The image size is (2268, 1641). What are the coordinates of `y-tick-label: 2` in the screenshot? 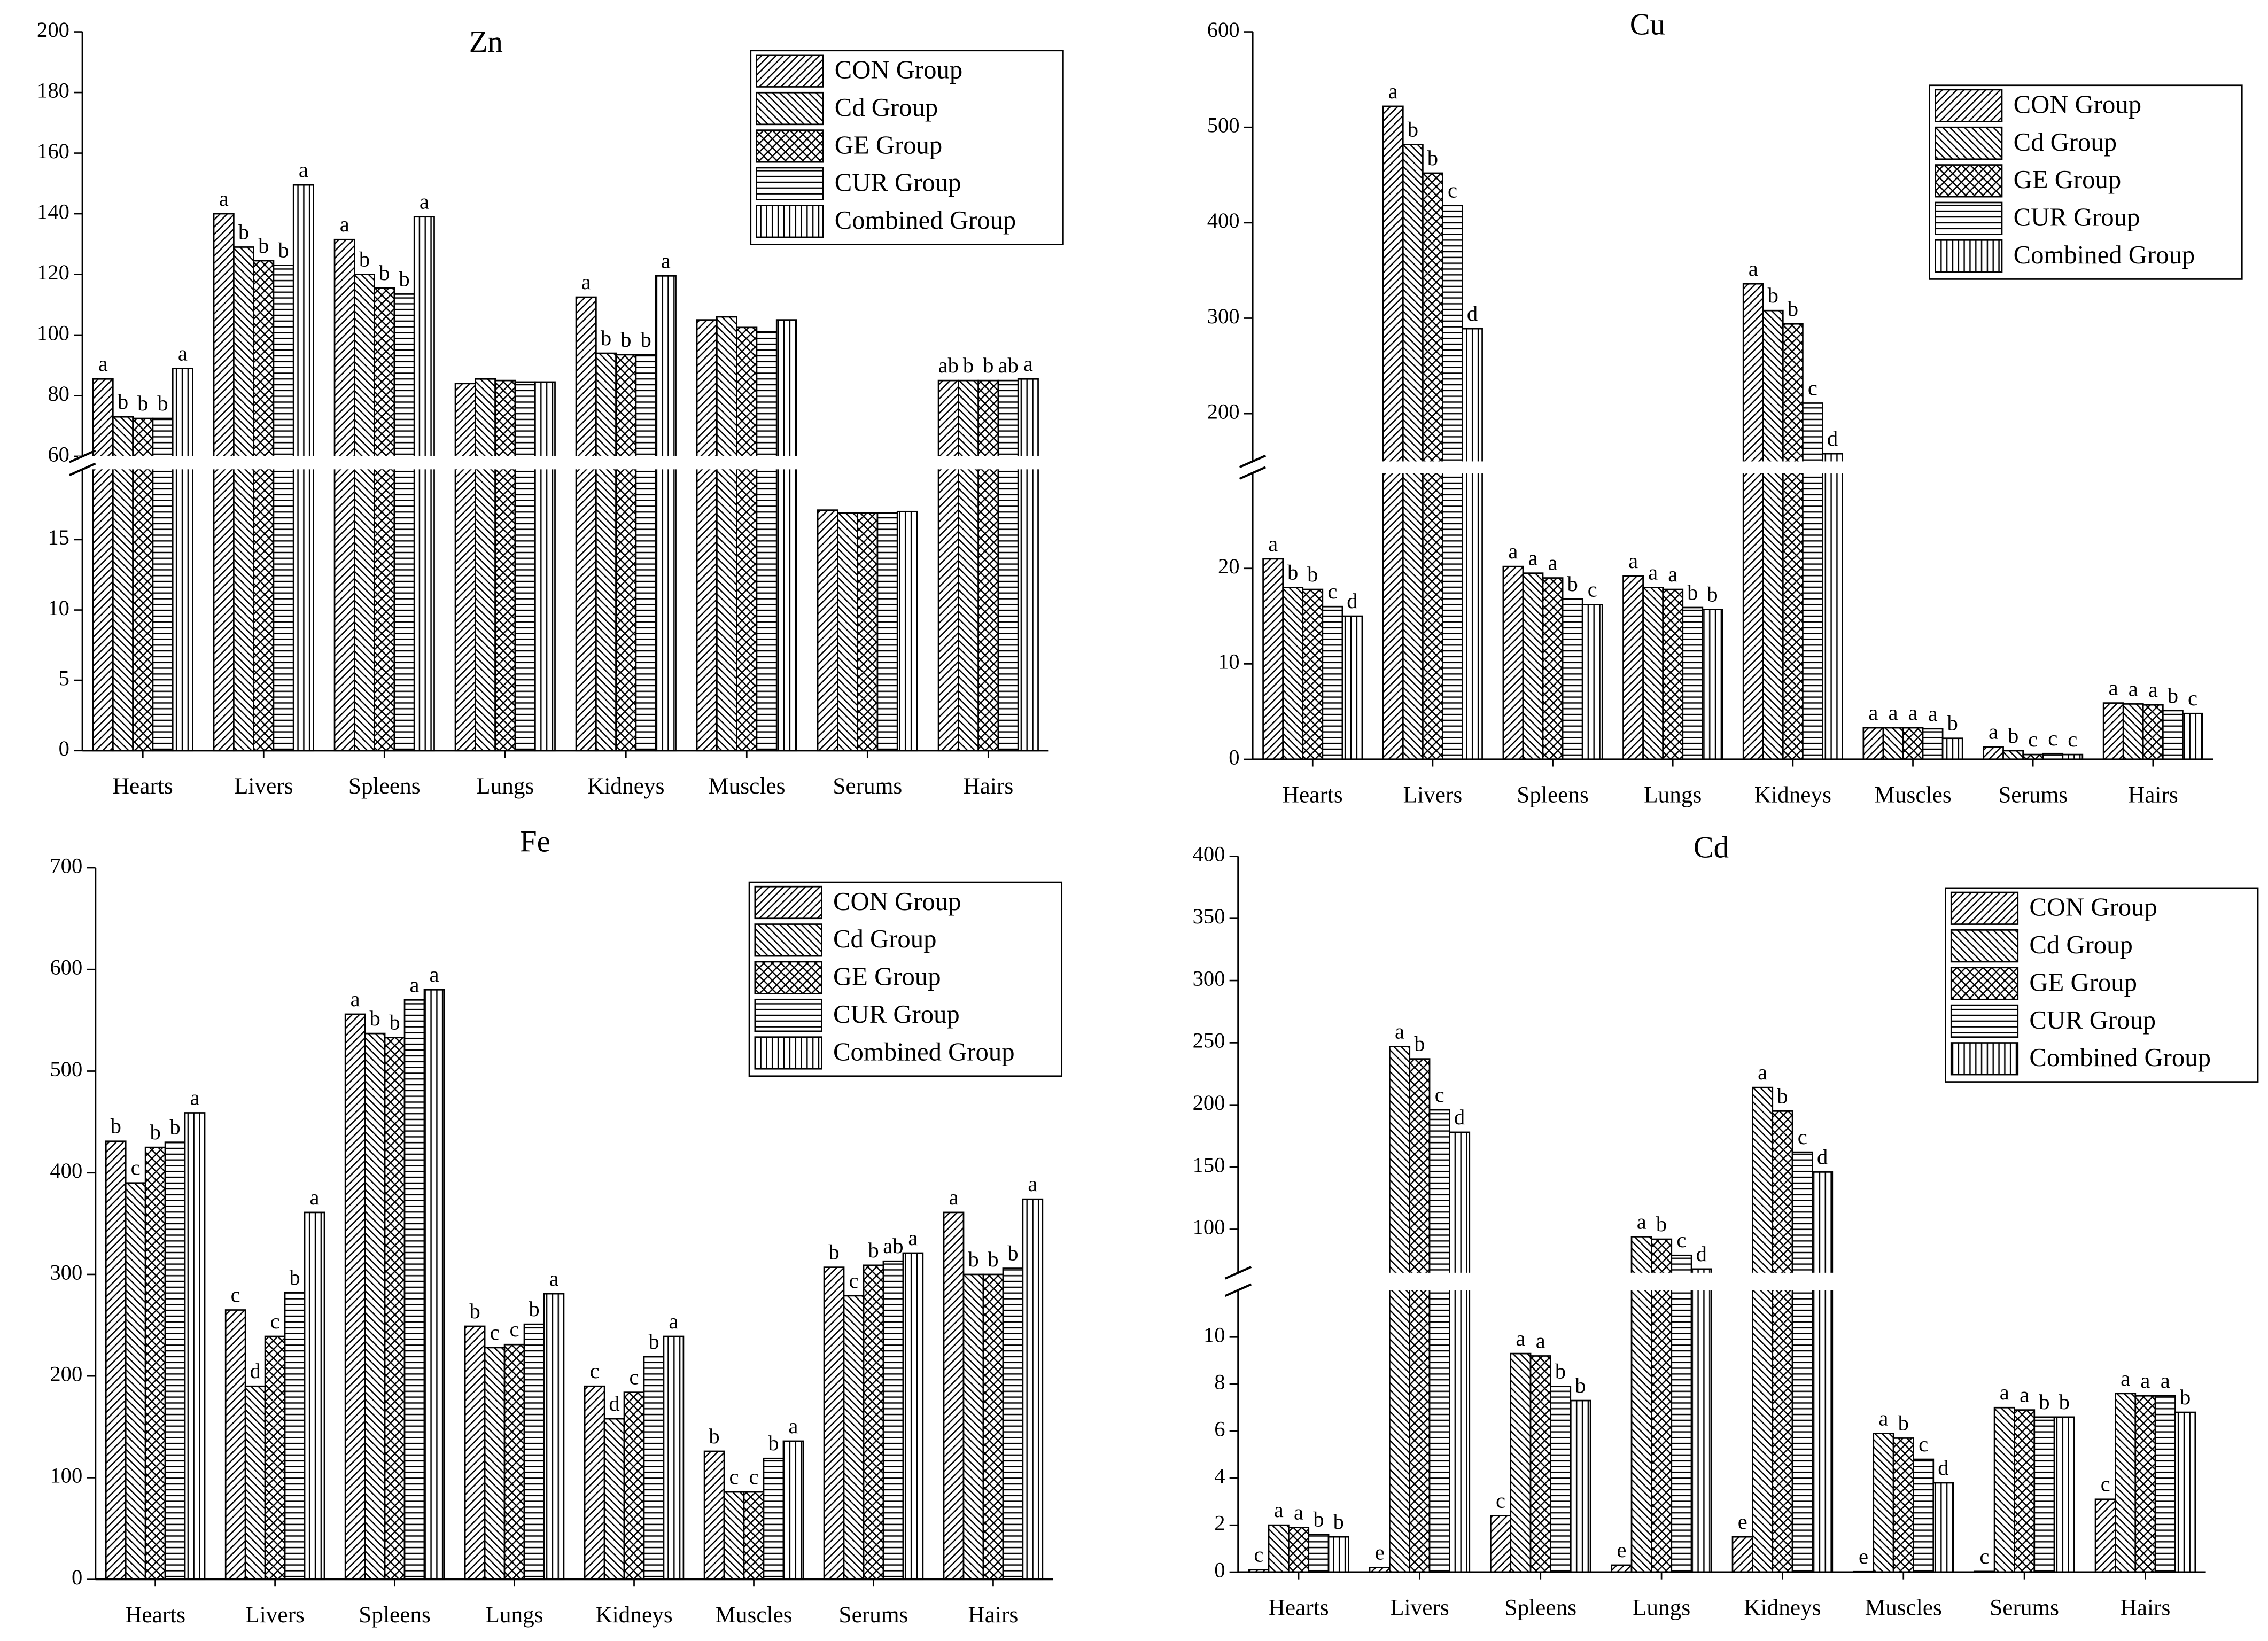 It's located at (1219, 1523).